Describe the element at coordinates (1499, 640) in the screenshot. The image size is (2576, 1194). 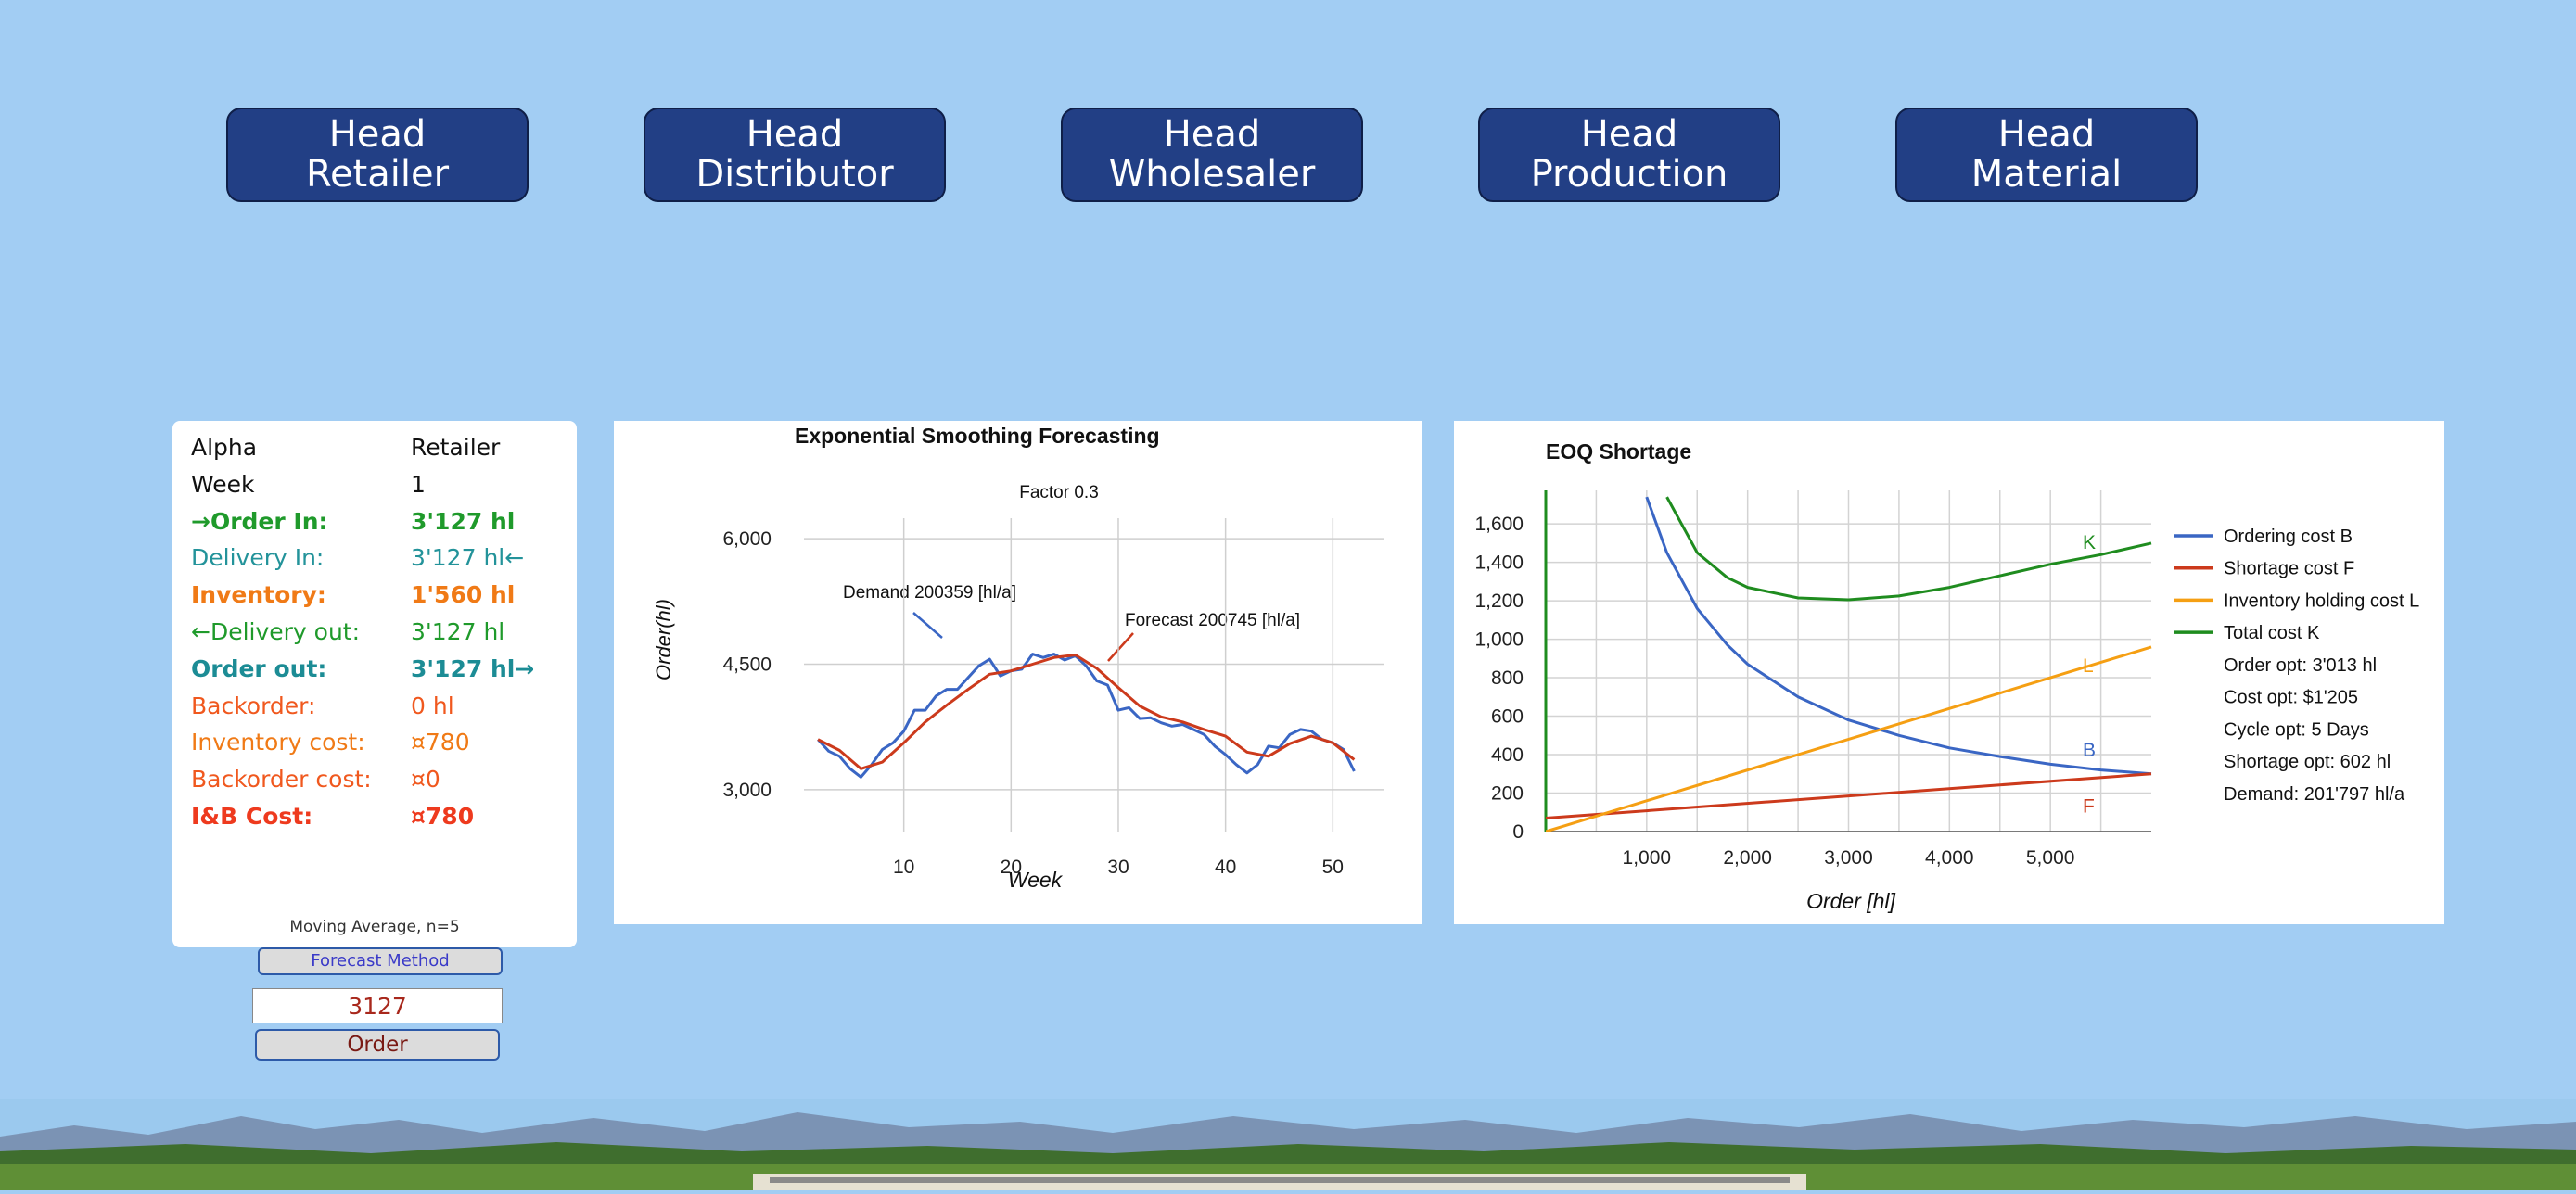
I see `eoq-ytick-label: 1,000` at that location.